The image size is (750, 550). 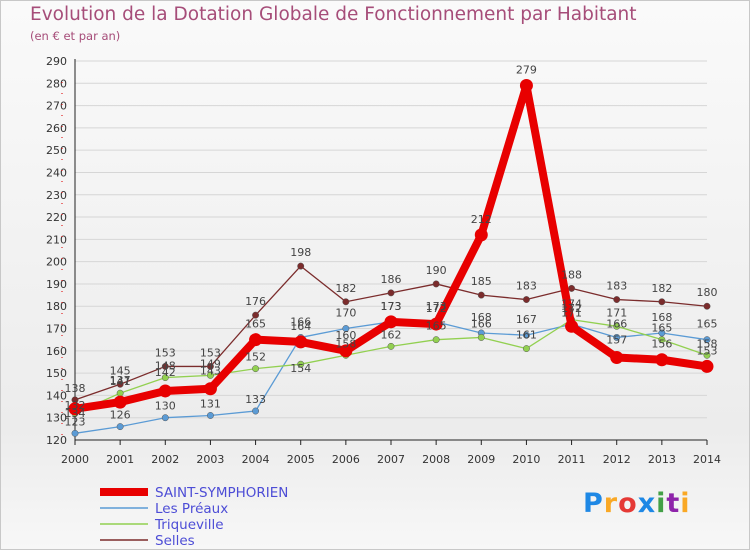 What do you see at coordinates (56, 106) in the screenshot?
I see `y-tick-label: 270` at bounding box center [56, 106].